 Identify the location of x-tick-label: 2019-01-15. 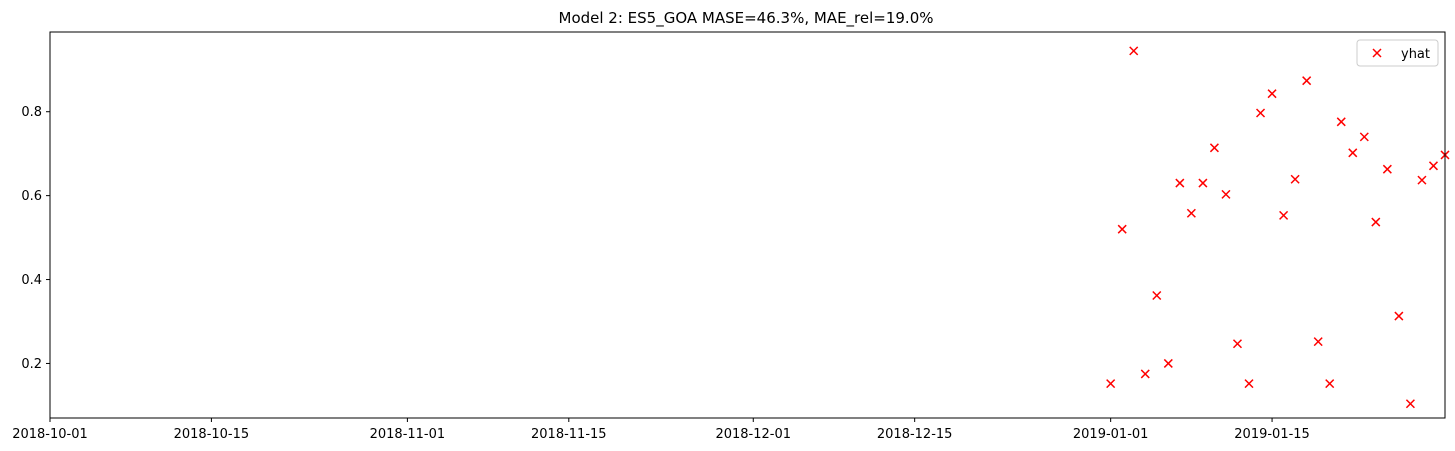
(1272, 434).